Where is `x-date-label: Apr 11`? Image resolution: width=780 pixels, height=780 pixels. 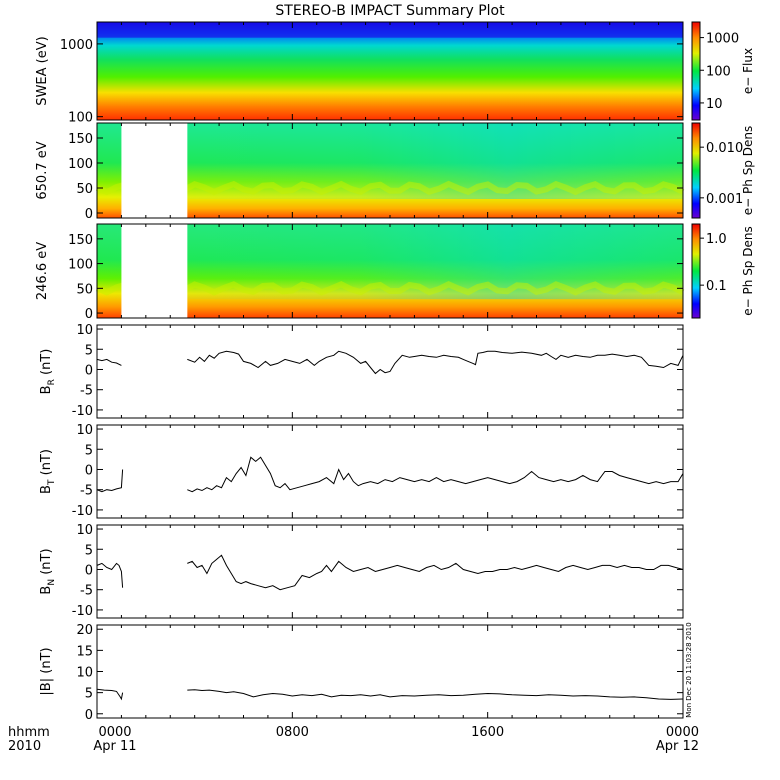 x-date-label: Apr 11 is located at coordinates (114, 746).